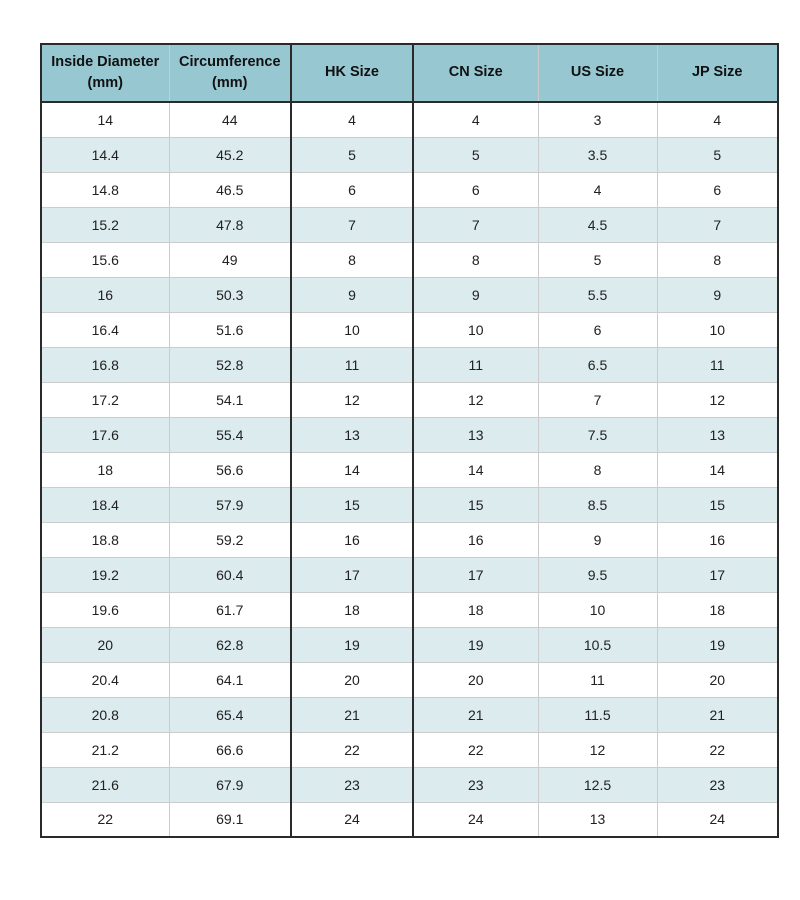 The width and height of the screenshot is (800, 900). What do you see at coordinates (597, 574) in the screenshot?
I see `cell: 9.5` at bounding box center [597, 574].